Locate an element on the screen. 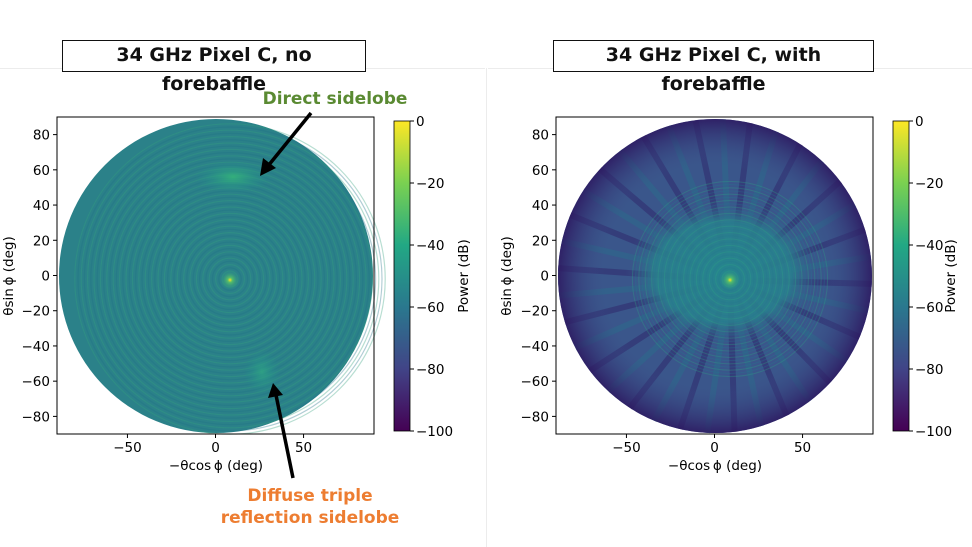 This screenshot has height=547, width=972. y-tick-label-1-1: 60 is located at coordinates (540, 171).